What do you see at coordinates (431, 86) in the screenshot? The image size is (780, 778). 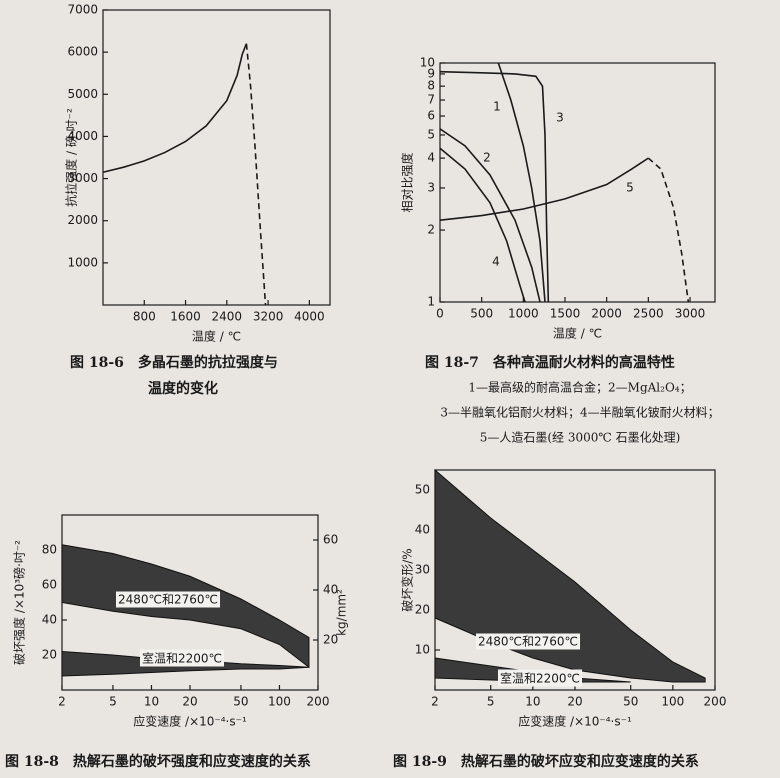 I see `y-tick-label: 8` at bounding box center [431, 86].